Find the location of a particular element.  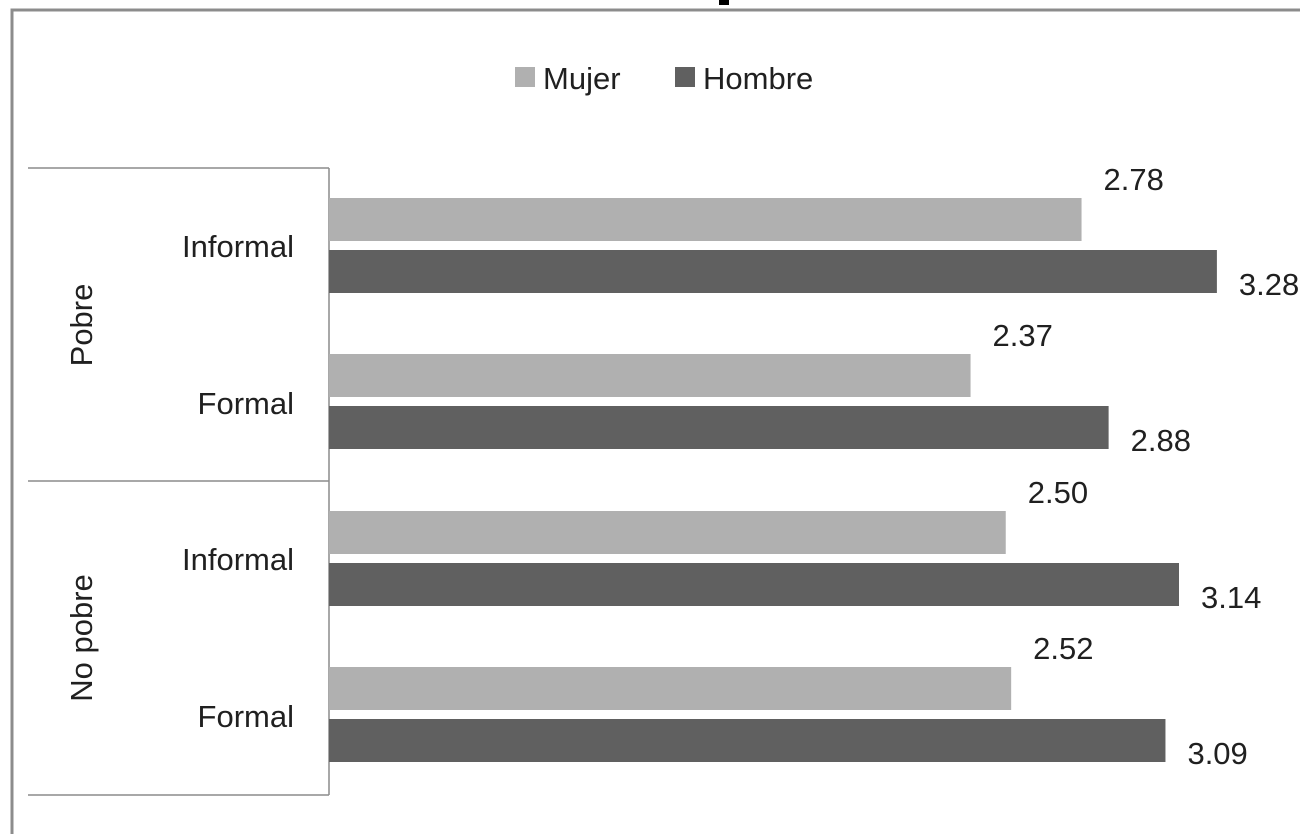

group-label-no-pobre: No pobre is located at coordinates (81, 638).